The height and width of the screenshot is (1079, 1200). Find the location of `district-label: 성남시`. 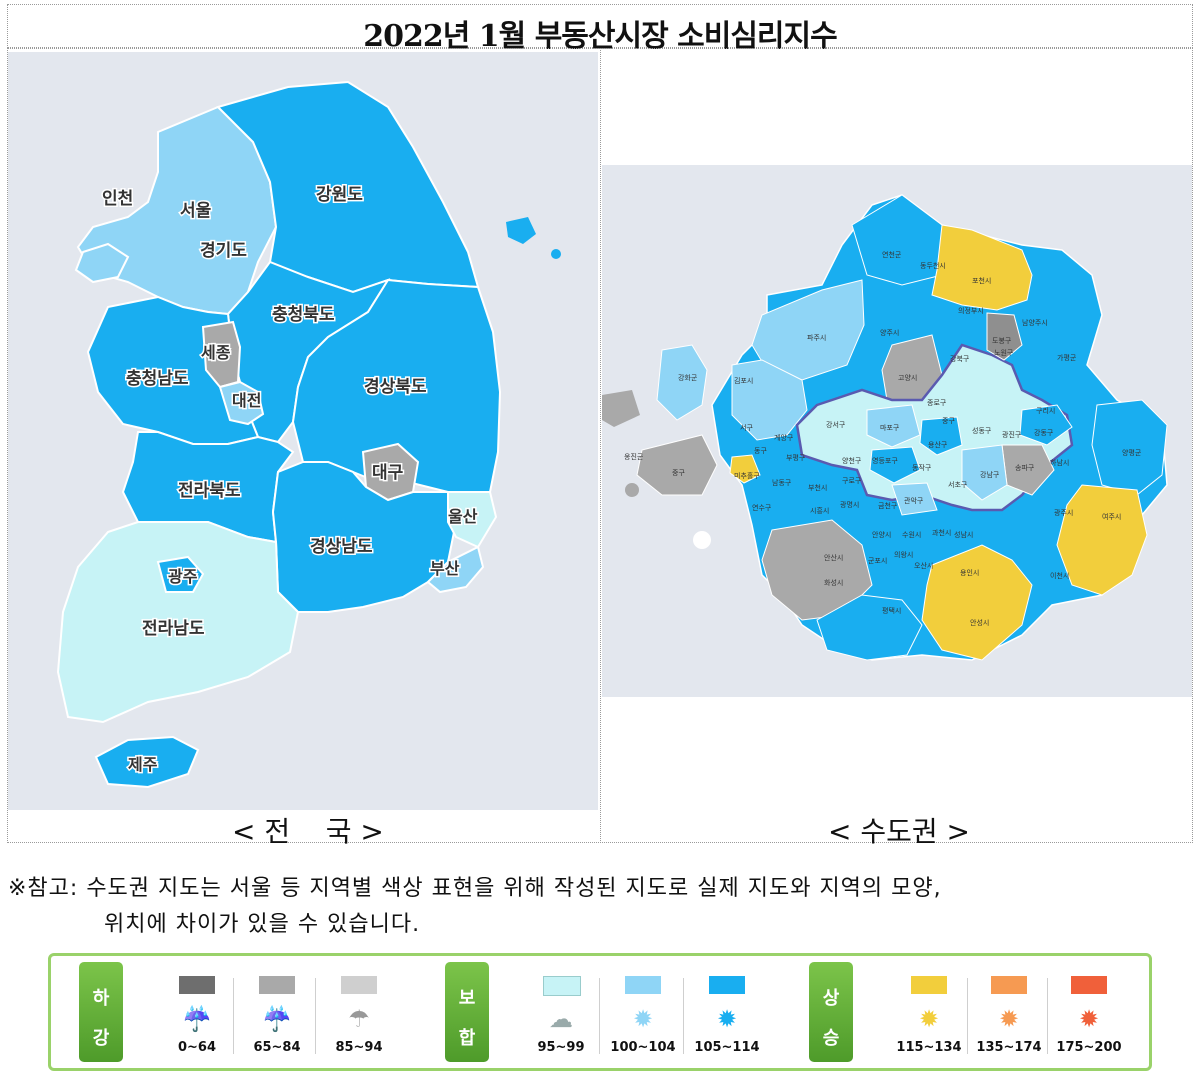

district-label: 성남시 is located at coordinates (963, 534).